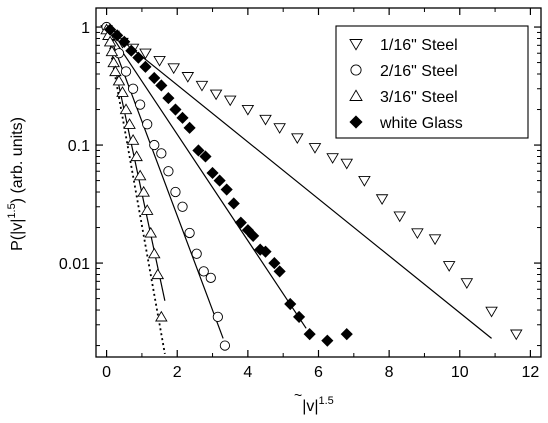 The height and width of the screenshot is (423, 548). Describe the element at coordinates (79, 146) in the screenshot. I see `y-tick-label: 0.1` at that location.